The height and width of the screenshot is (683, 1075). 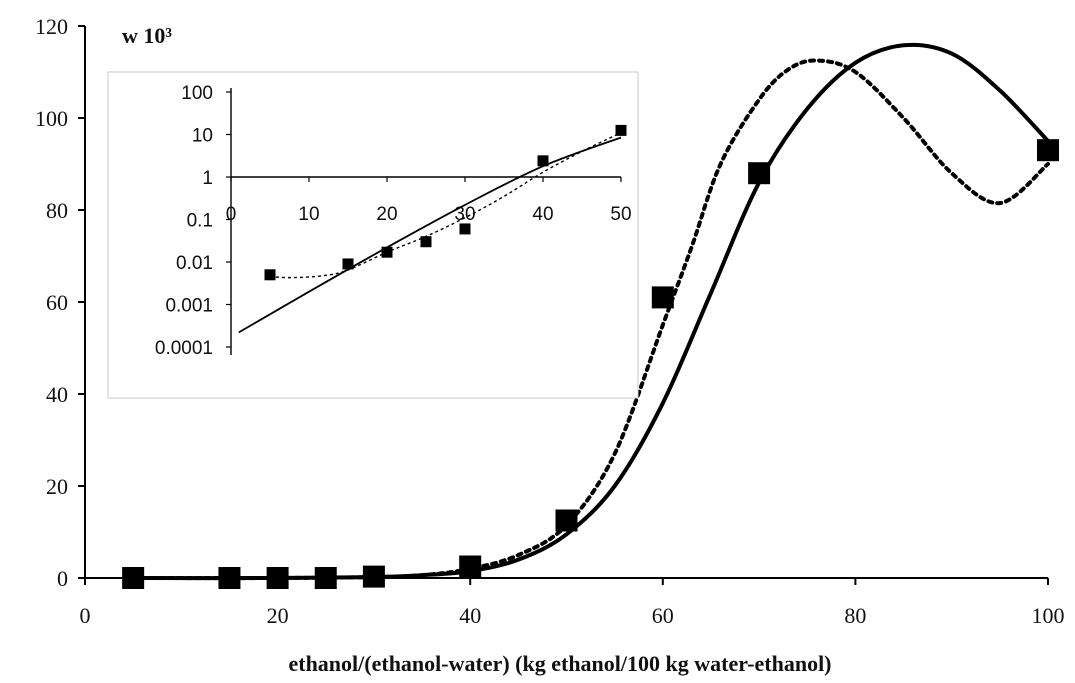 I want to click on y-axis-title: w 10³, so click(x=147, y=35).